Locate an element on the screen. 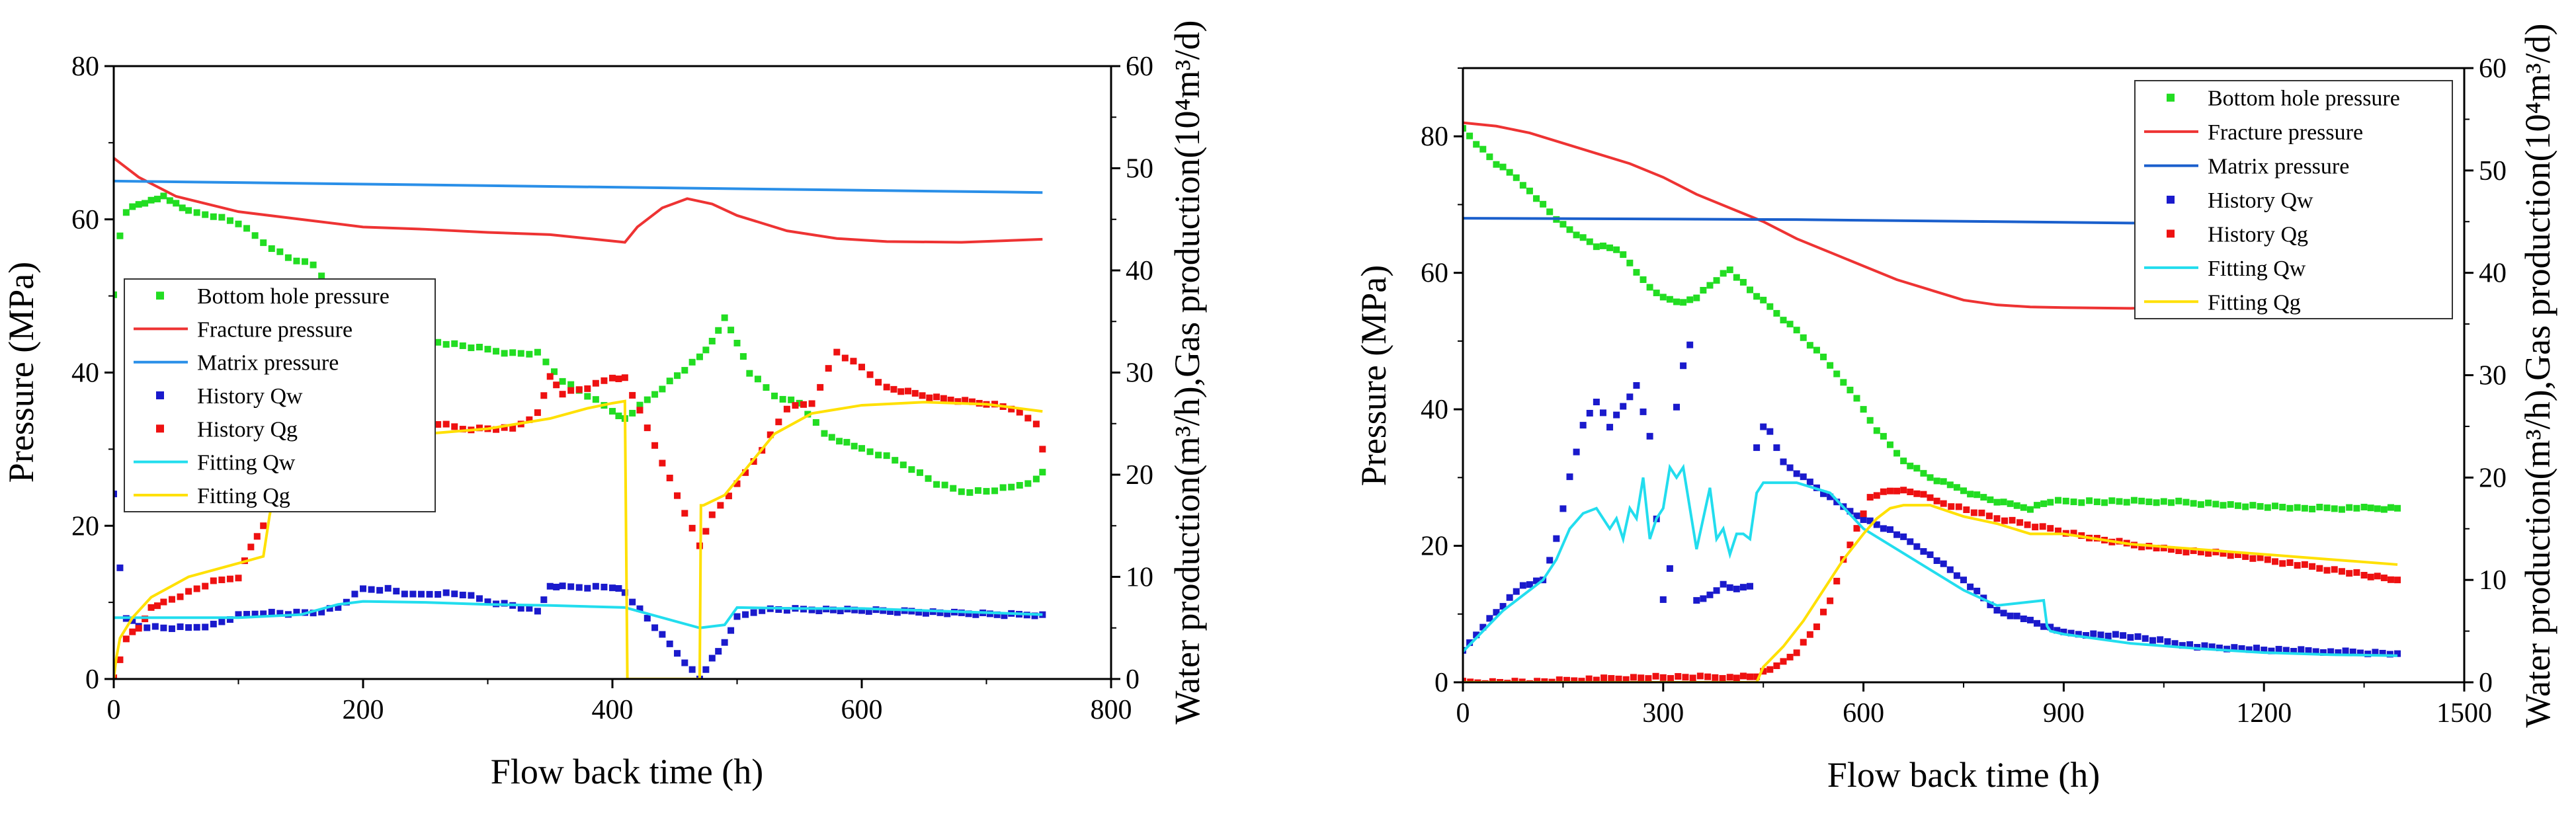  legend-item: Fracture pressure is located at coordinates (243, 329).